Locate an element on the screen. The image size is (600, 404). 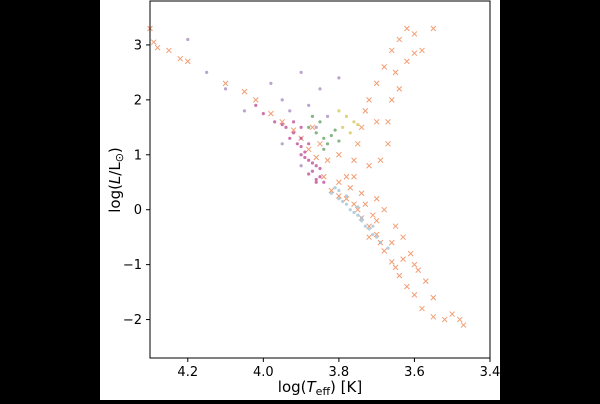
y-tick-label: −2 is located at coordinates (132, 320).